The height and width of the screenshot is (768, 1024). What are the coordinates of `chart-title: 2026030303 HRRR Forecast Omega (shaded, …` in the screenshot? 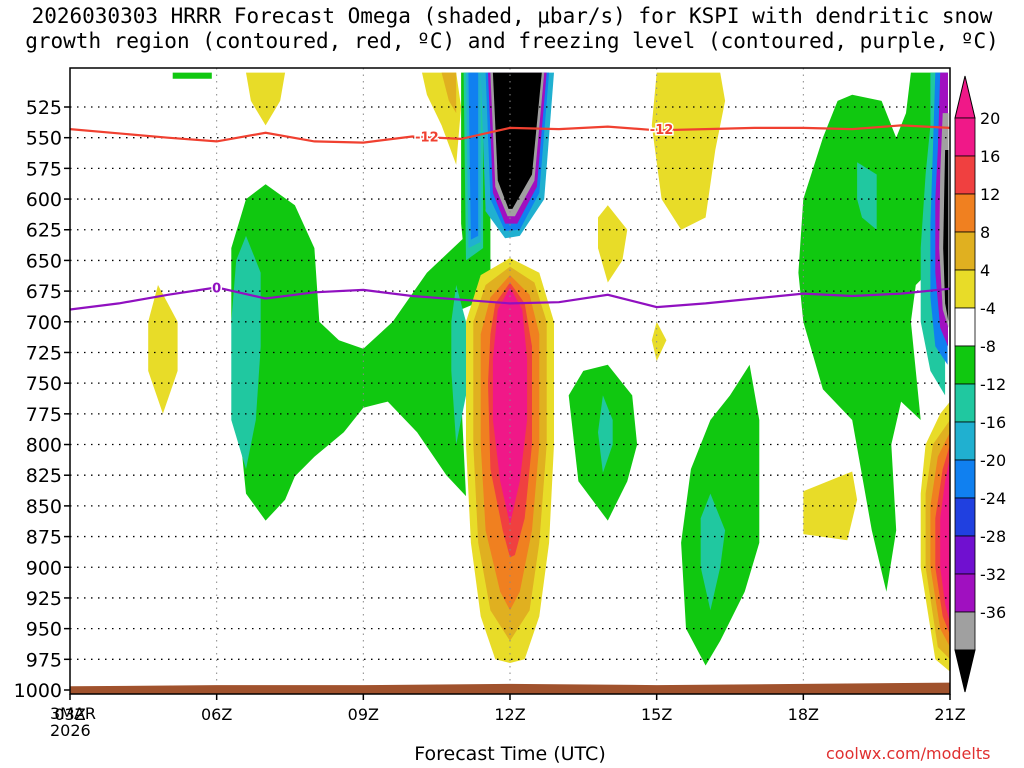 It's located at (512, 29).